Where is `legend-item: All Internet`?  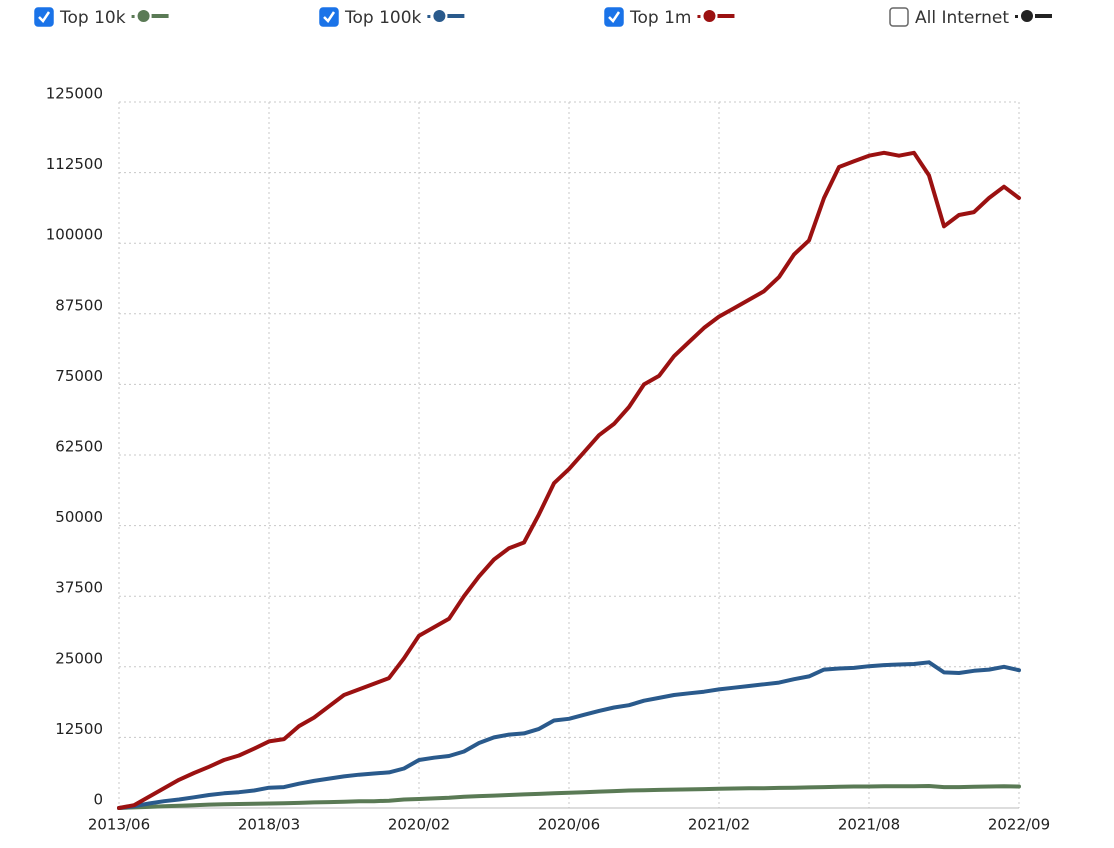
legend-item: All Internet is located at coordinates (970, 17).